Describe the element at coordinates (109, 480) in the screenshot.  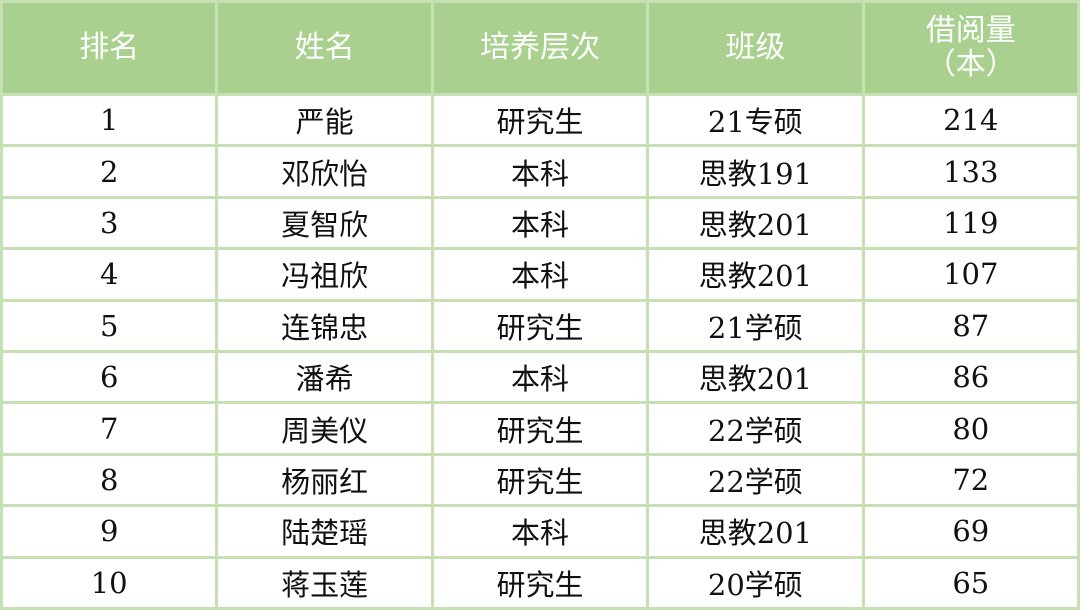
I see `cell-rank: 8` at that location.